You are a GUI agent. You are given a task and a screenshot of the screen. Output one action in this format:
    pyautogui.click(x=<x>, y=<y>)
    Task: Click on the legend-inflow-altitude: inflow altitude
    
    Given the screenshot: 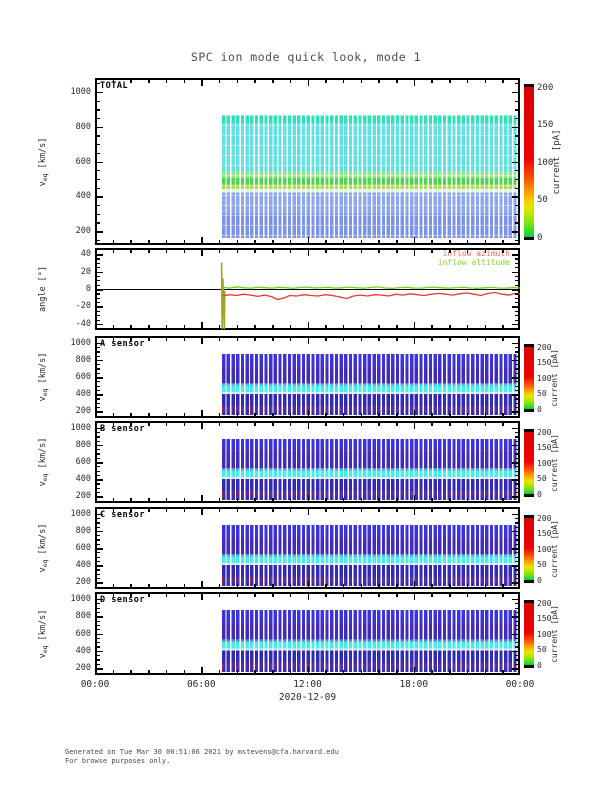 What is the action you would take?
    pyautogui.click(x=473, y=262)
    